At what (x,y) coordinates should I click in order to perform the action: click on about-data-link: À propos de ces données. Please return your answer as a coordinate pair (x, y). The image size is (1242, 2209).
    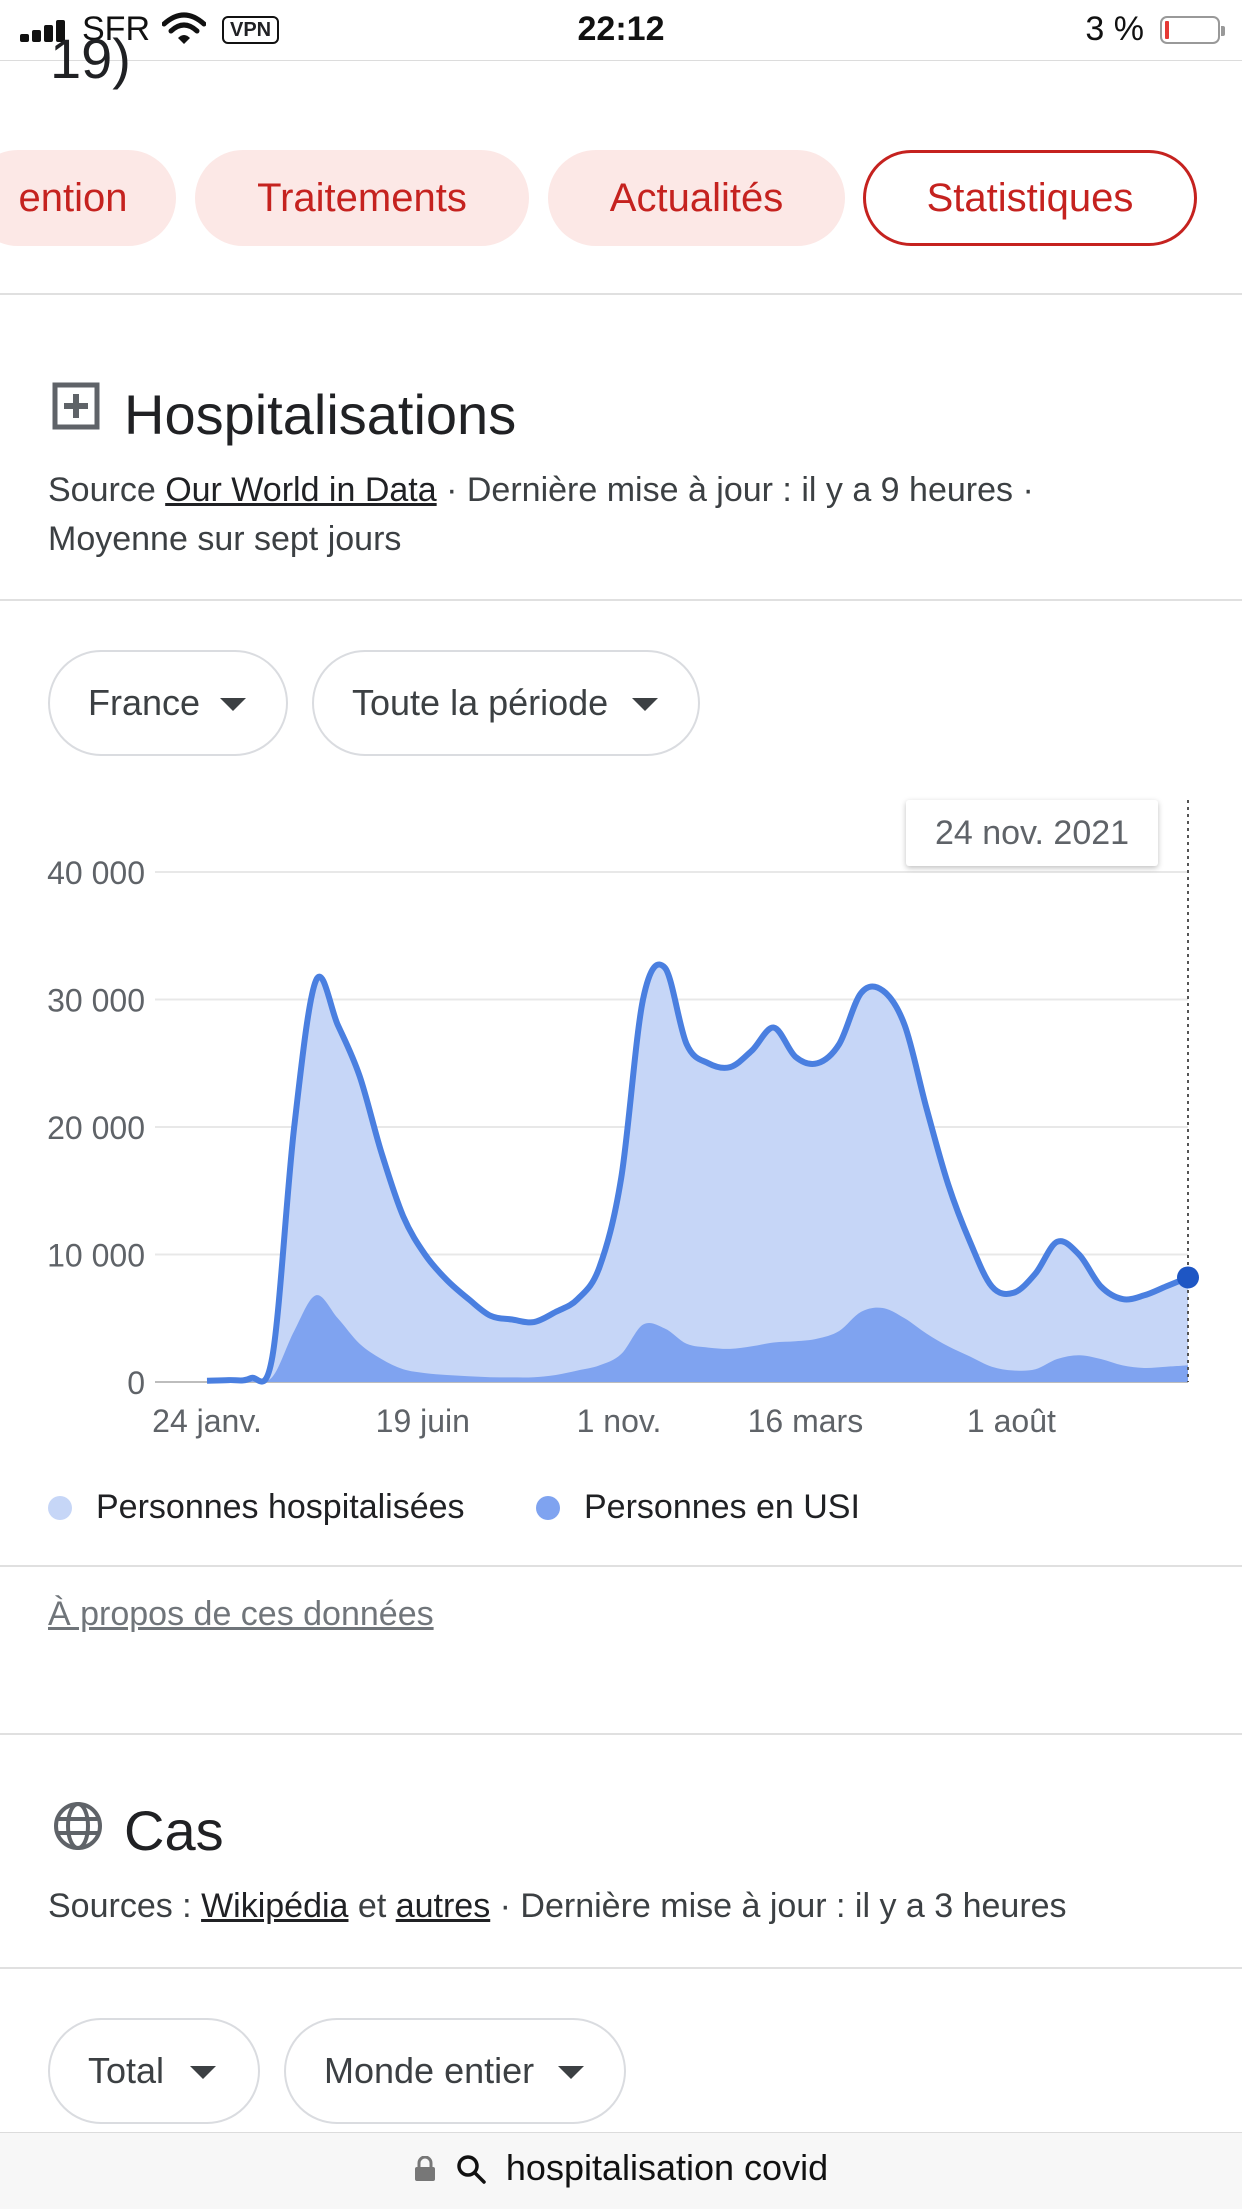
    Looking at the image, I should click on (241, 1614).